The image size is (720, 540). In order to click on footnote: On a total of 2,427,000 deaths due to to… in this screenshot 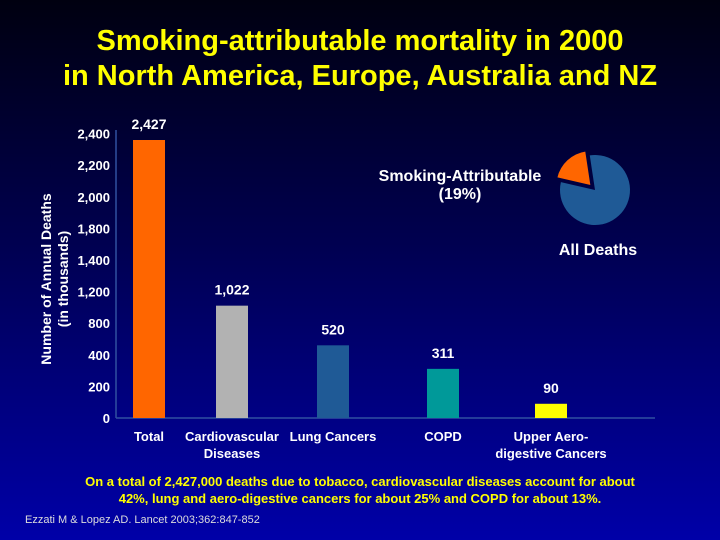, I will do `click(360, 490)`.